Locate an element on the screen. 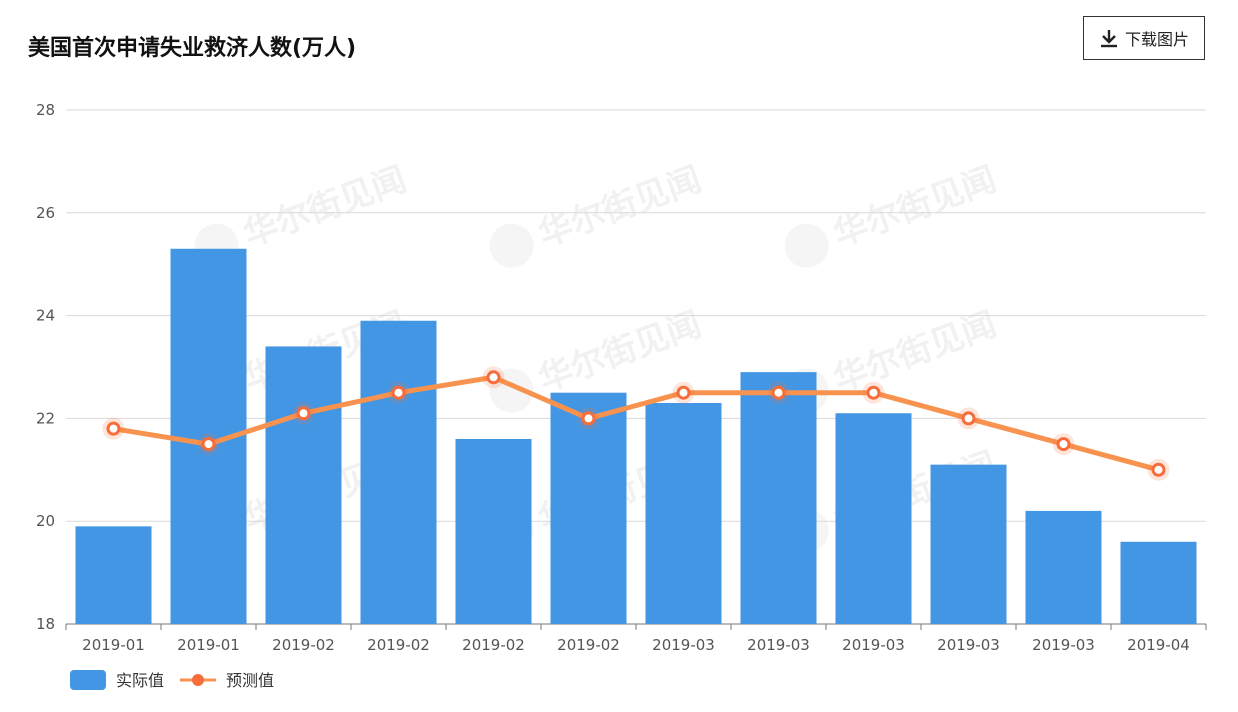  y-tick-label: 24 is located at coordinates (45, 316).